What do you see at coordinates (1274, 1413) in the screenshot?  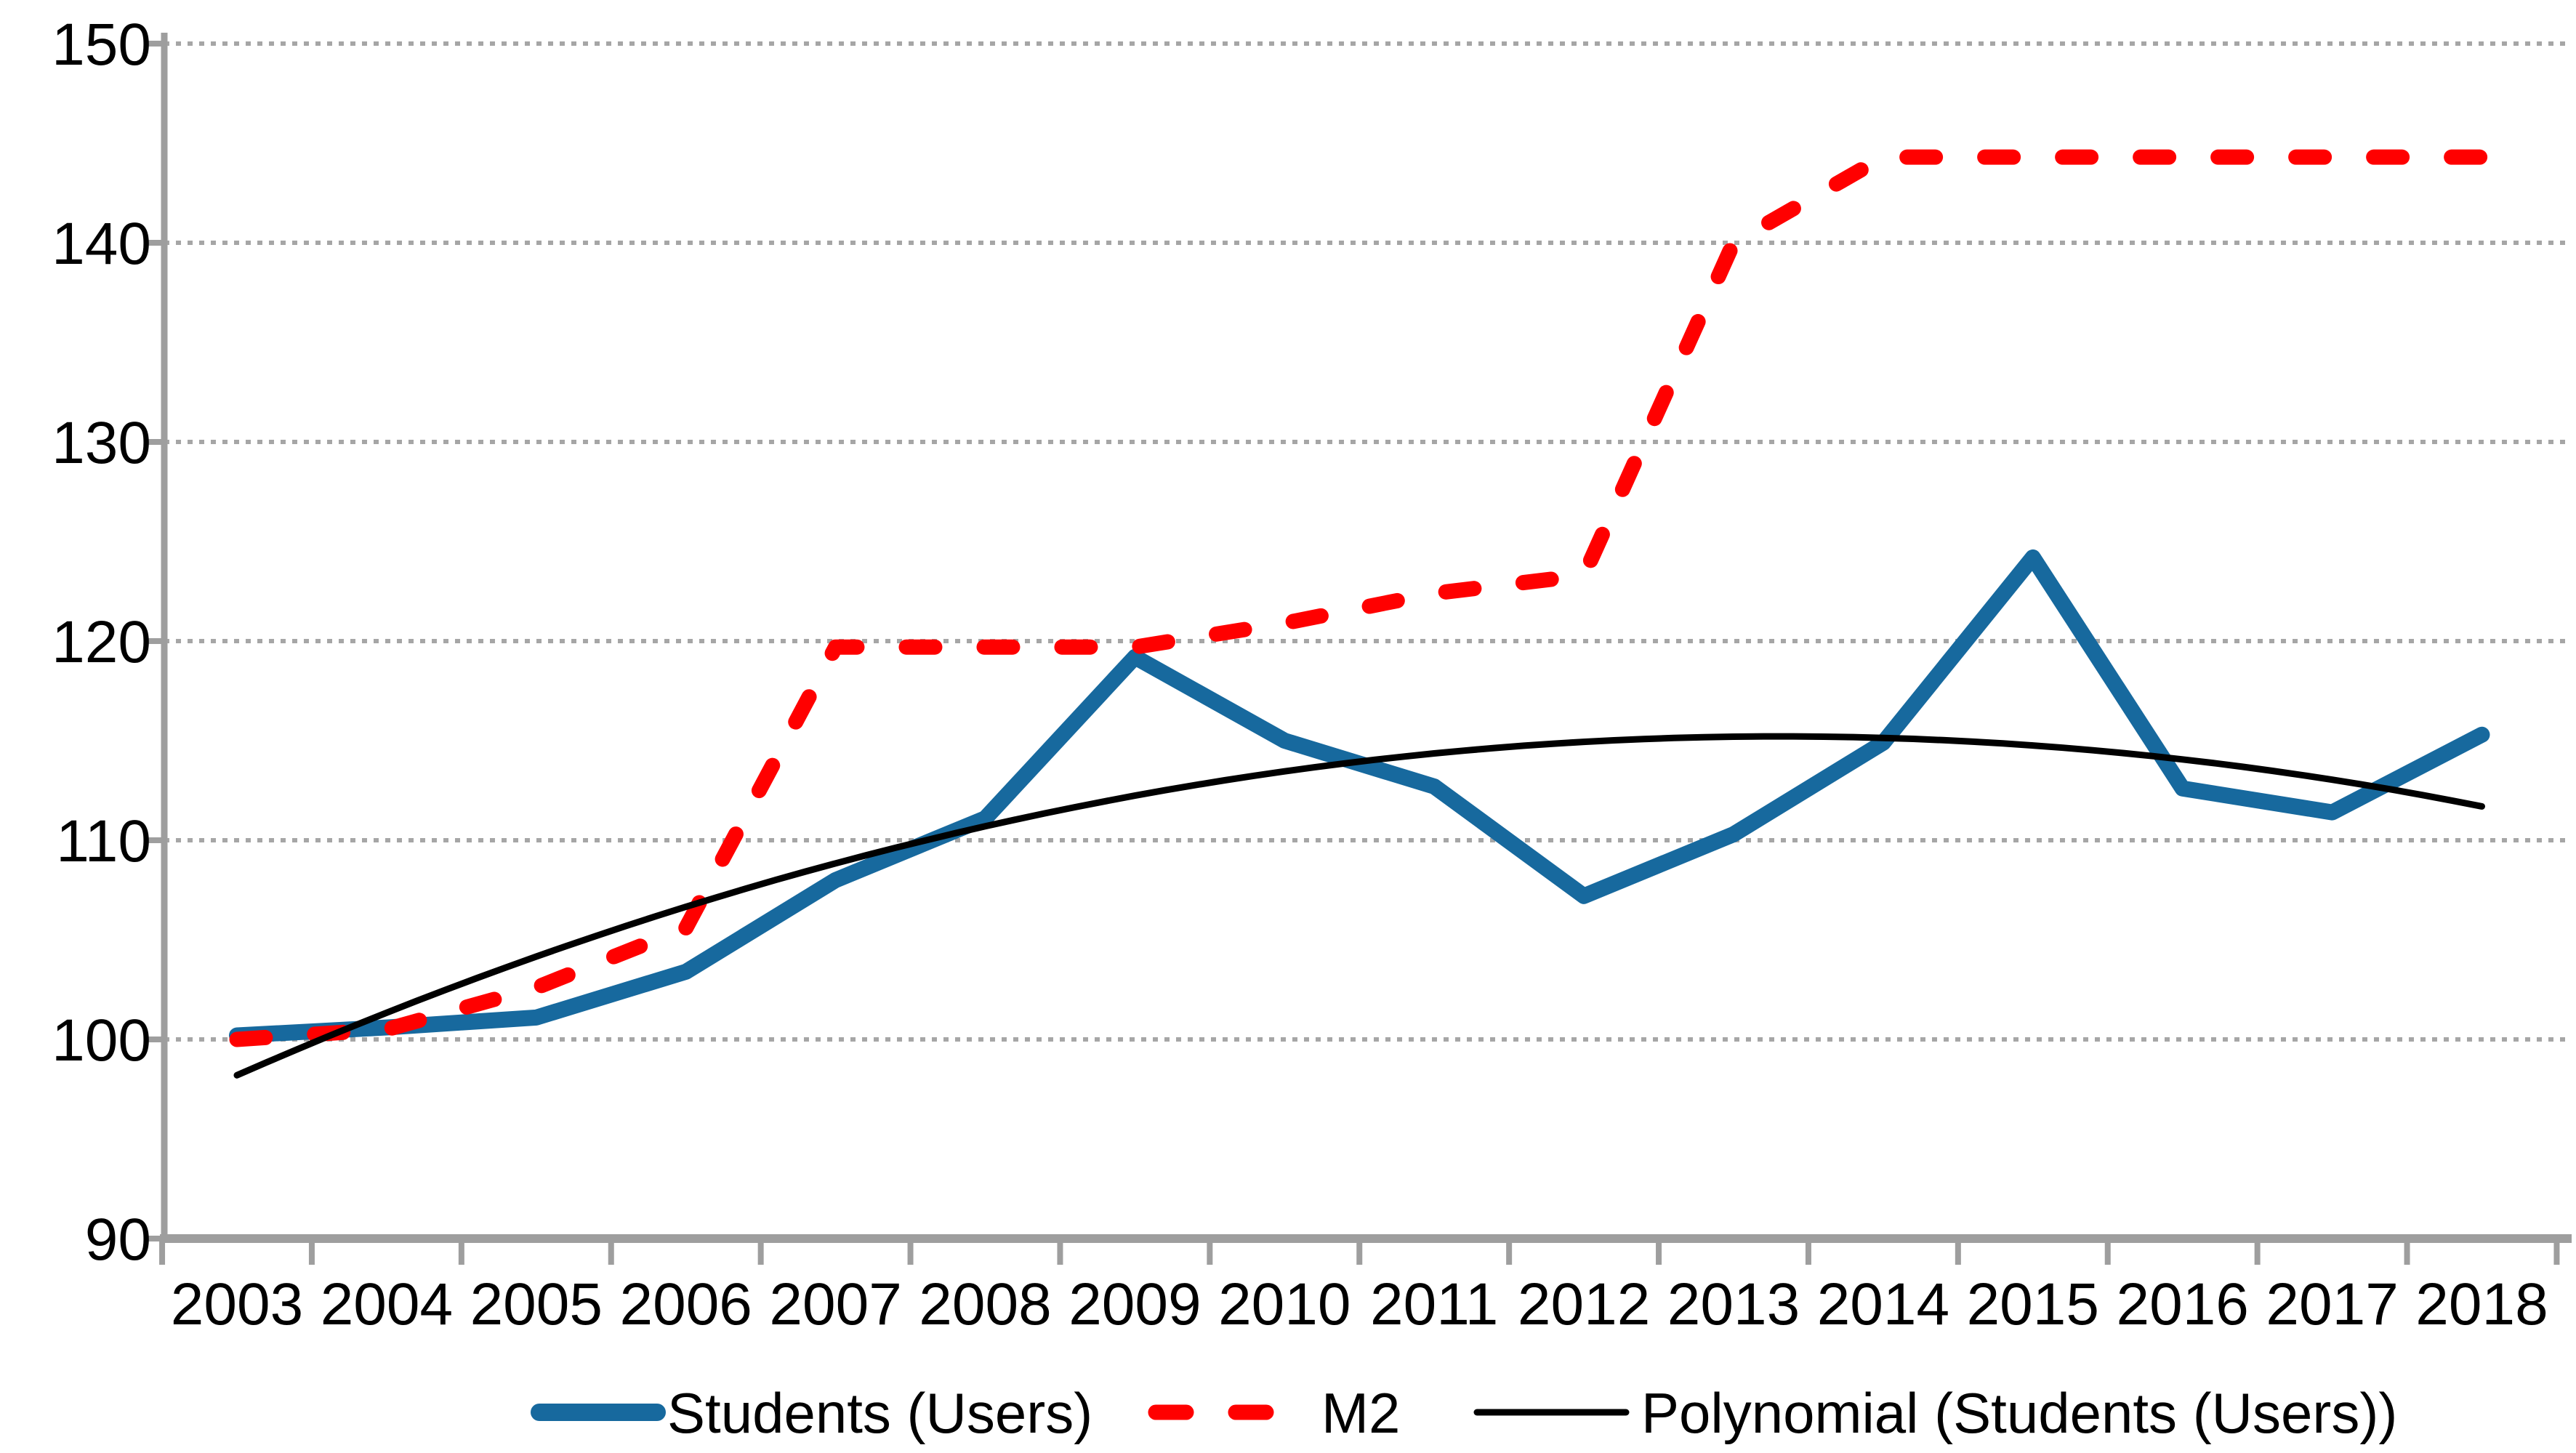 I see `legend-item-m2: M2` at bounding box center [1274, 1413].